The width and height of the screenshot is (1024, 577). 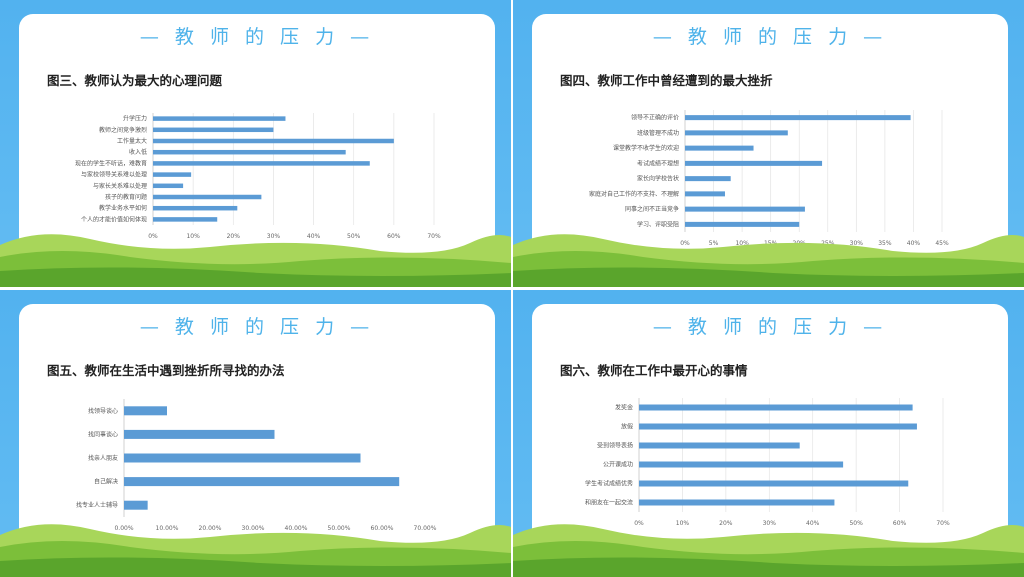 What do you see at coordinates (609, 484) in the screenshot?
I see `category-label: 学生考试成绩优秀` at bounding box center [609, 484].